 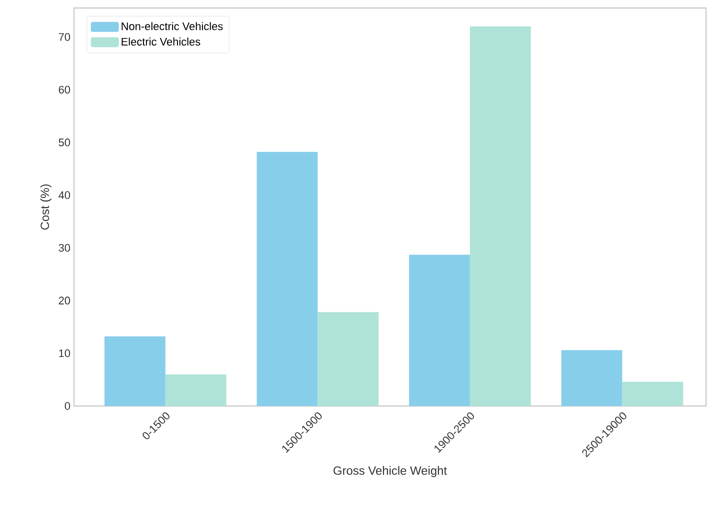 What do you see at coordinates (64, 37) in the screenshot?
I see `y-tick-label: 70` at bounding box center [64, 37].